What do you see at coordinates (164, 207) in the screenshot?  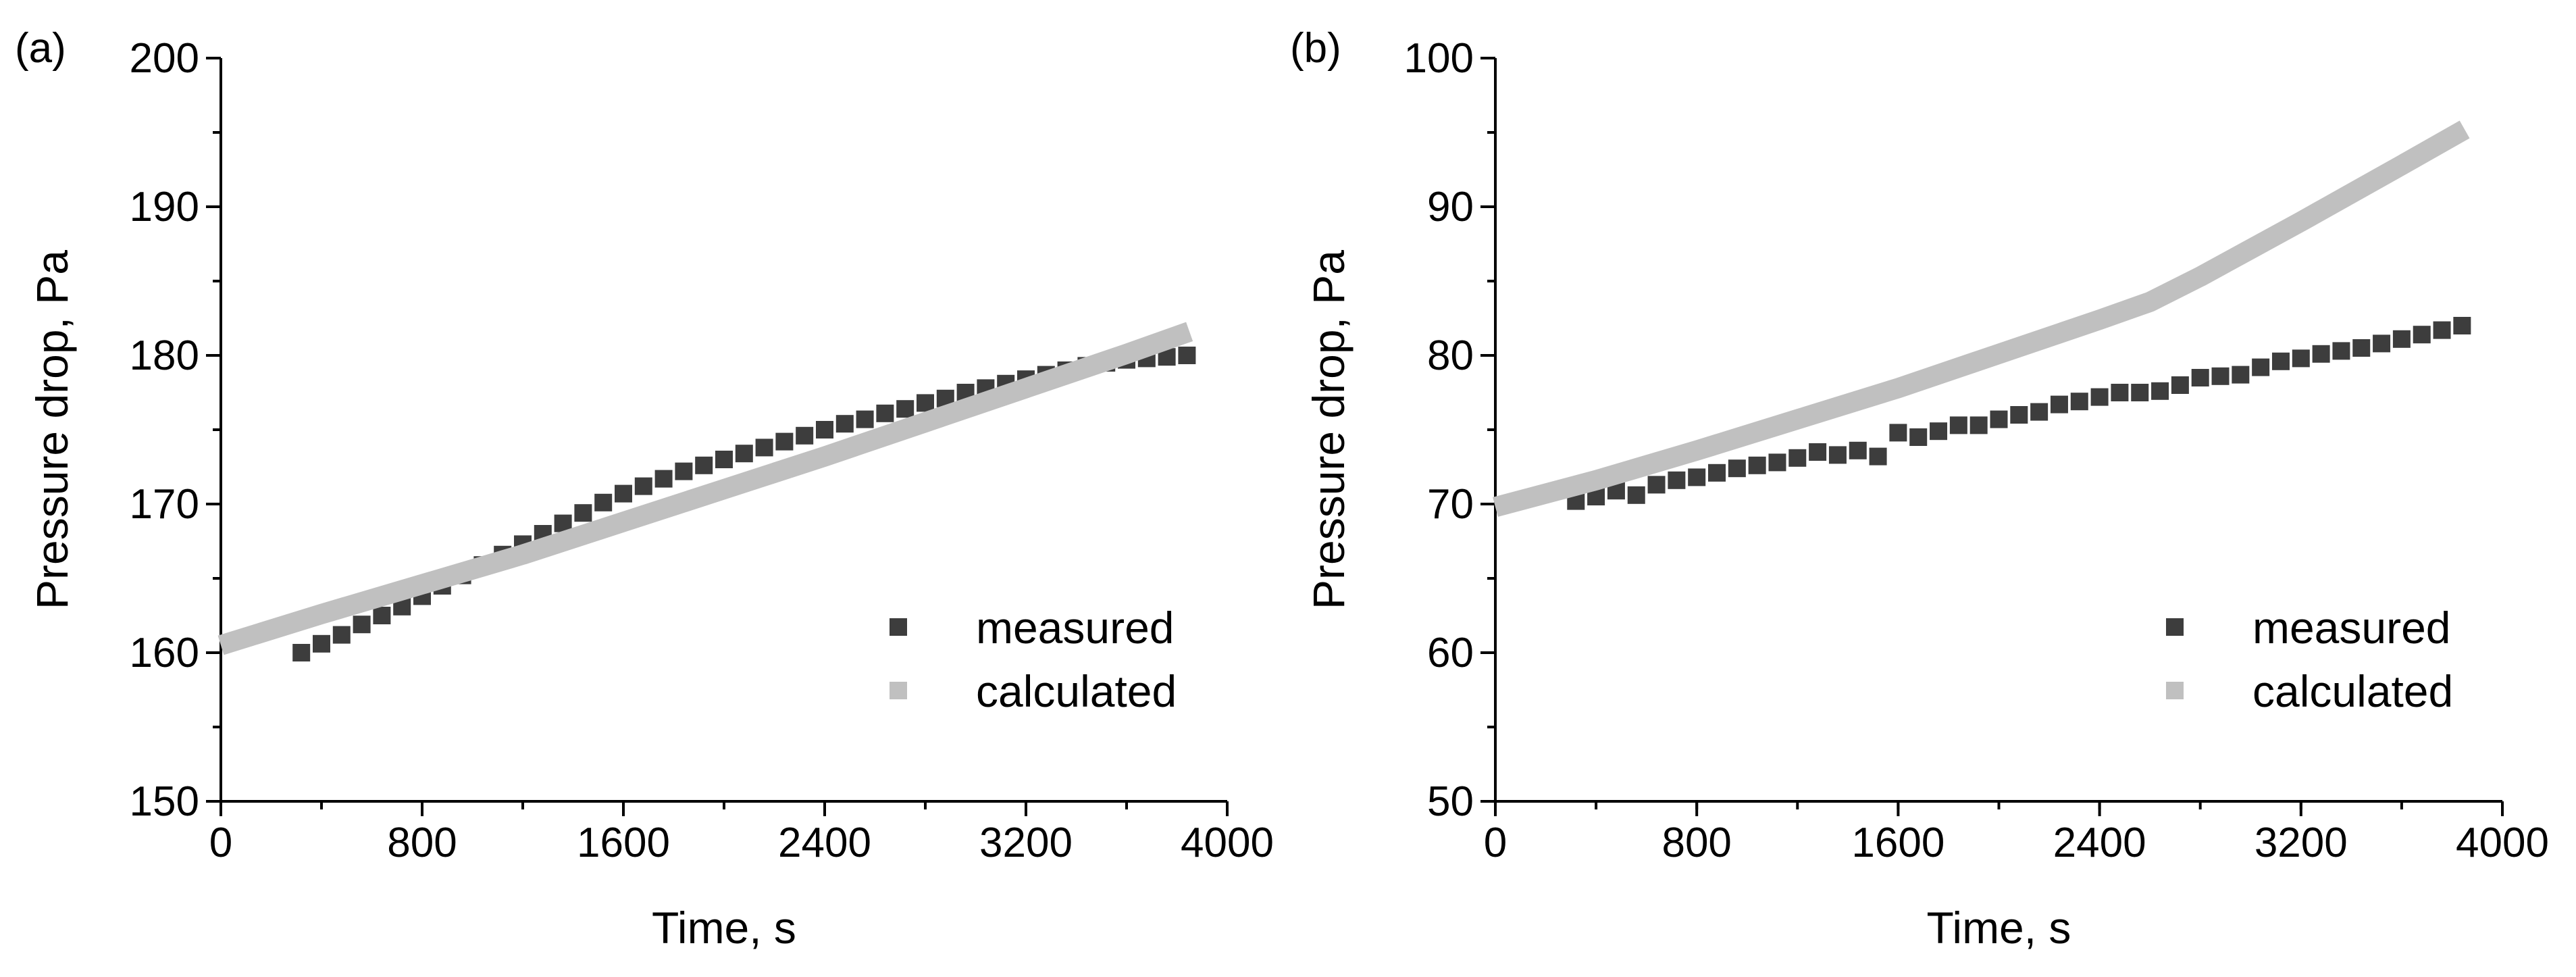 I see `y-tick-label: 190` at bounding box center [164, 207].